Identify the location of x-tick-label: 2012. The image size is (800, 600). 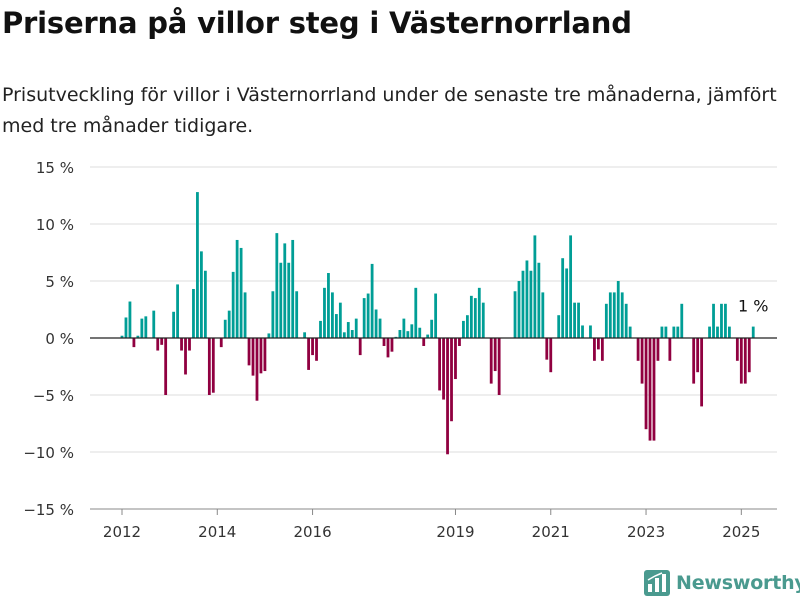
(122, 532).